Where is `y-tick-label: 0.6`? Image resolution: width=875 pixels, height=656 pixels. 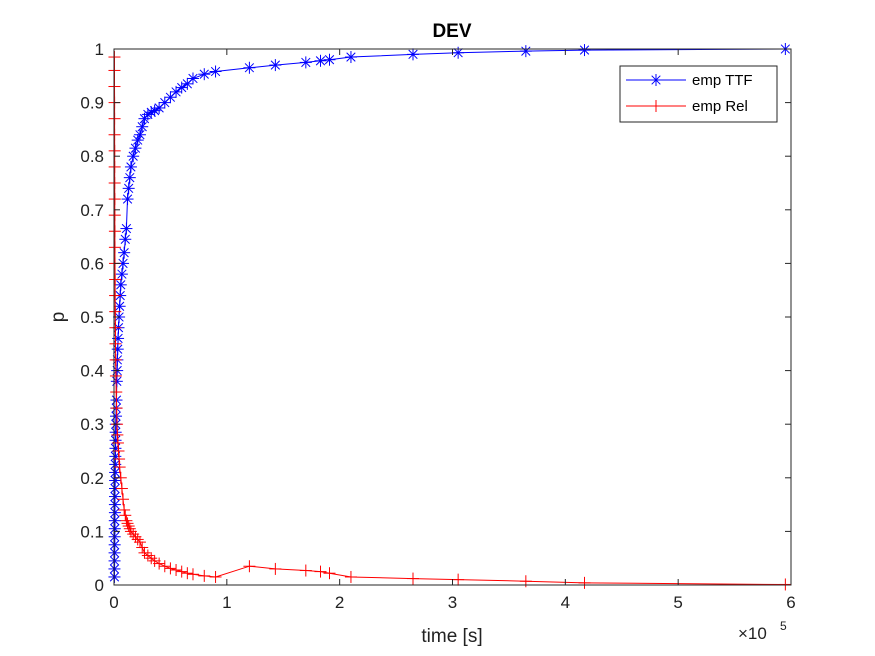 y-tick-label: 0.6 is located at coordinates (92, 263).